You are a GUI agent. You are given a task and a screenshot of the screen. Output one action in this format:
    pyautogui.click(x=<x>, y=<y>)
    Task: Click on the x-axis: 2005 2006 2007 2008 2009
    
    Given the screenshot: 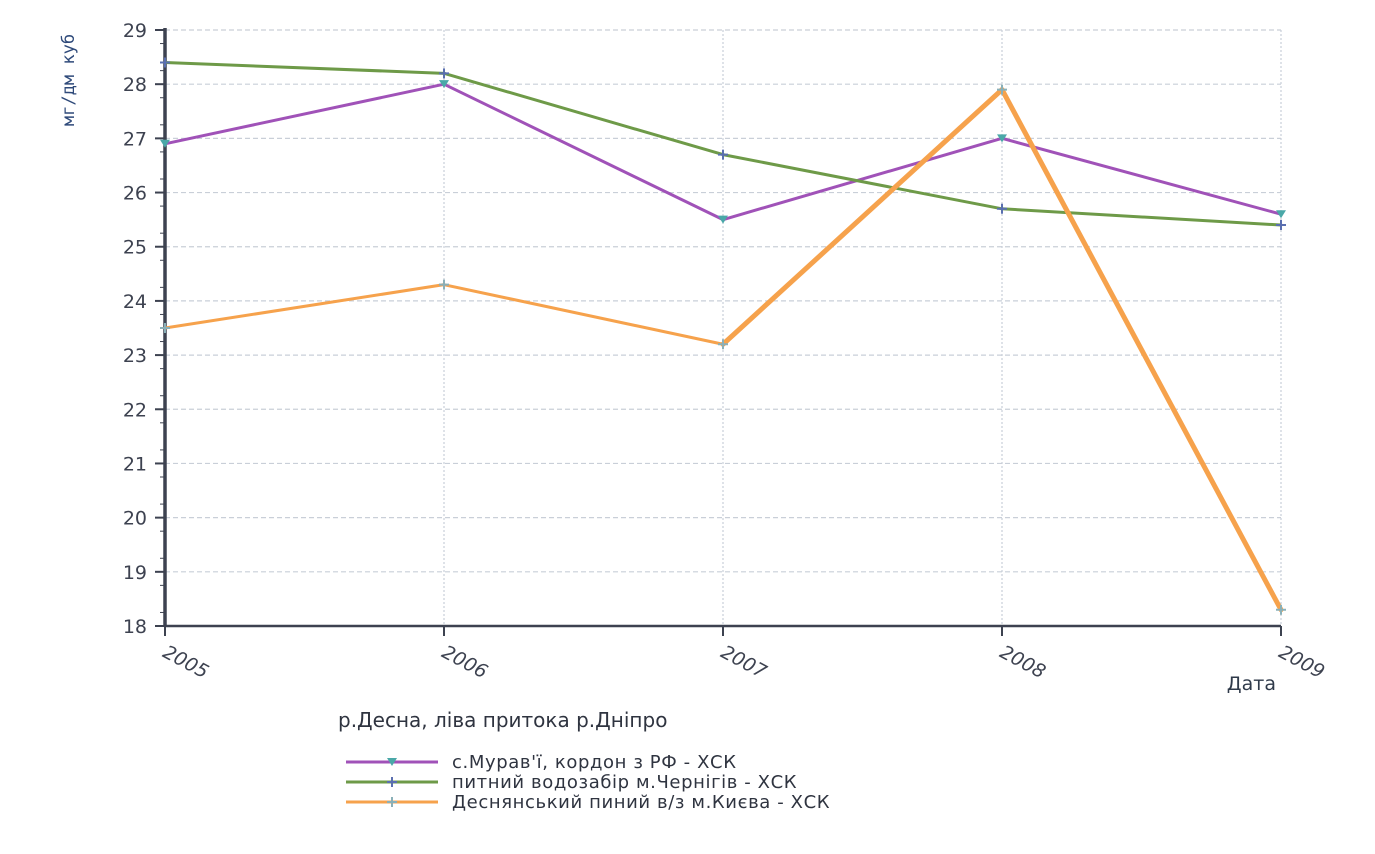 What is the action you would take?
    pyautogui.click(x=743, y=653)
    